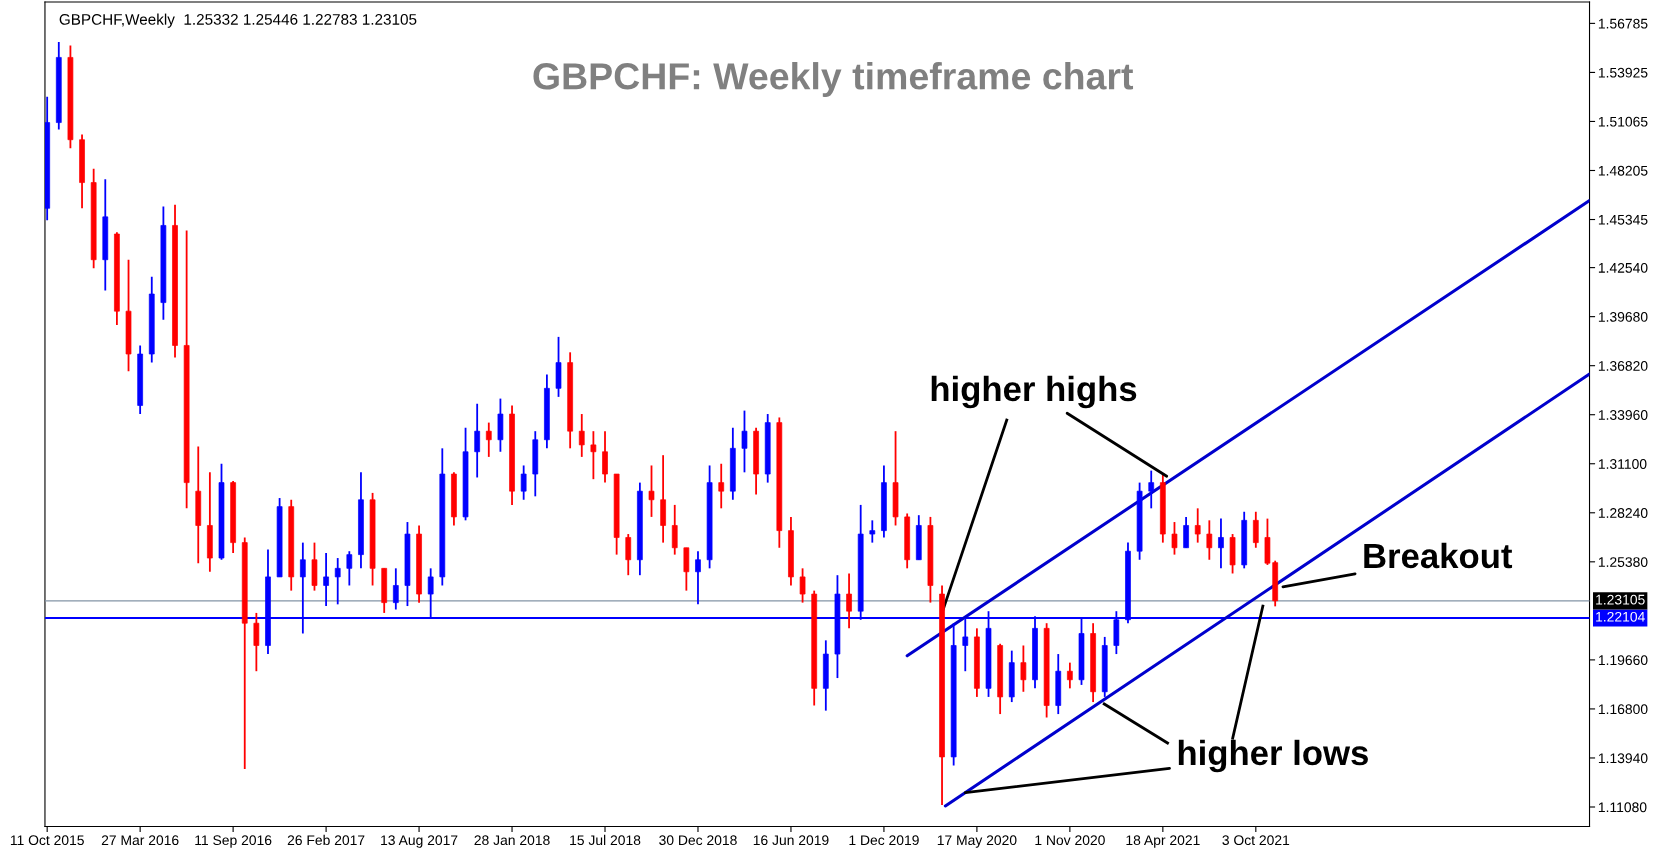  Describe the element at coordinates (1623, 121) in the screenshot. I see `y-tick-label: 1.51065` at that location.